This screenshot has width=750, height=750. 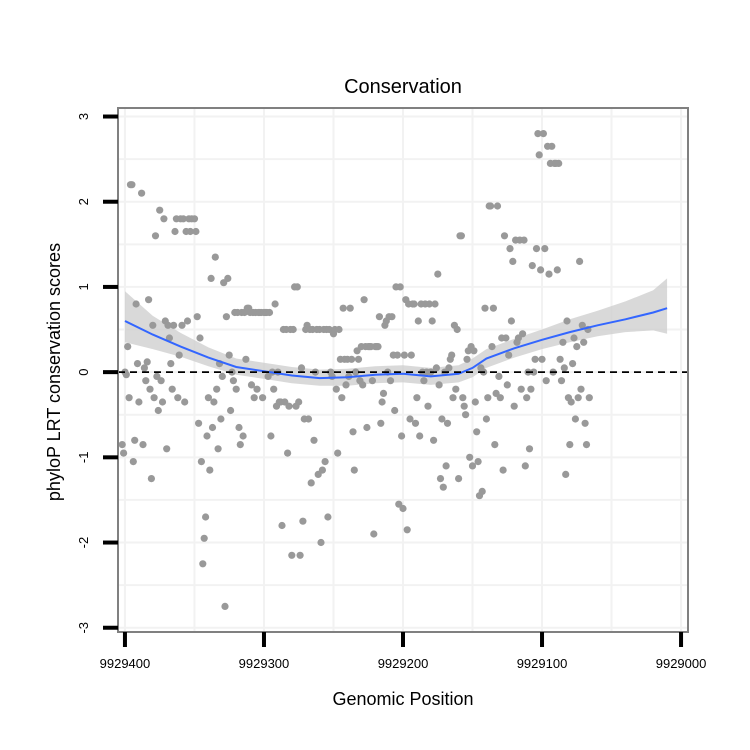 I want to click on x-tick-label: 9929400, so click(x=125, y=663).